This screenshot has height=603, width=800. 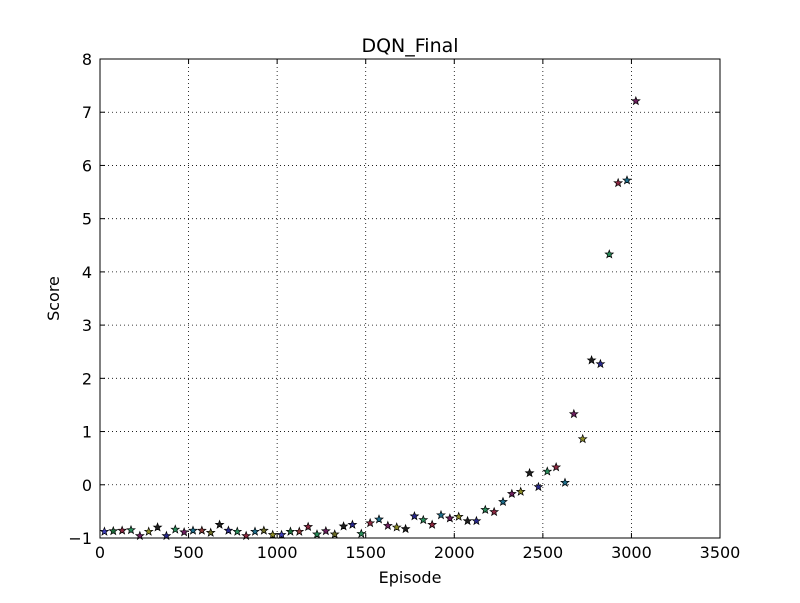 I want to click on y-tick-label: −1, so click(x=80, y=538).